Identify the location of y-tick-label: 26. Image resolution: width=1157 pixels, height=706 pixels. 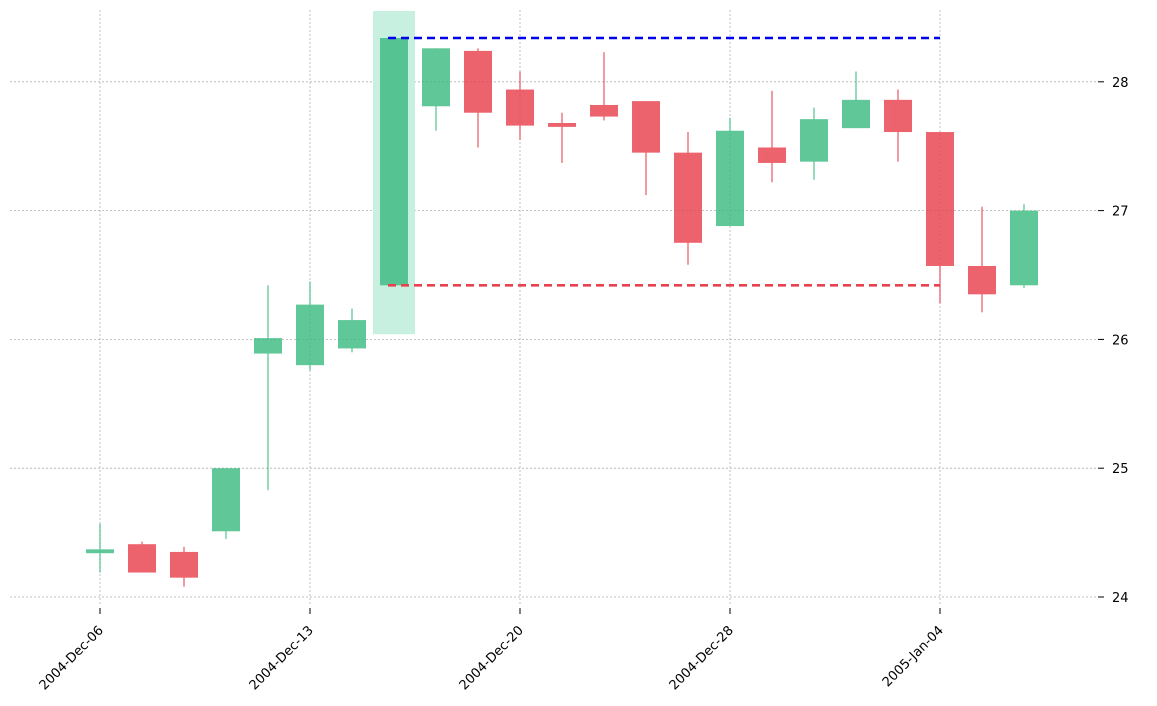
(1120, 340).